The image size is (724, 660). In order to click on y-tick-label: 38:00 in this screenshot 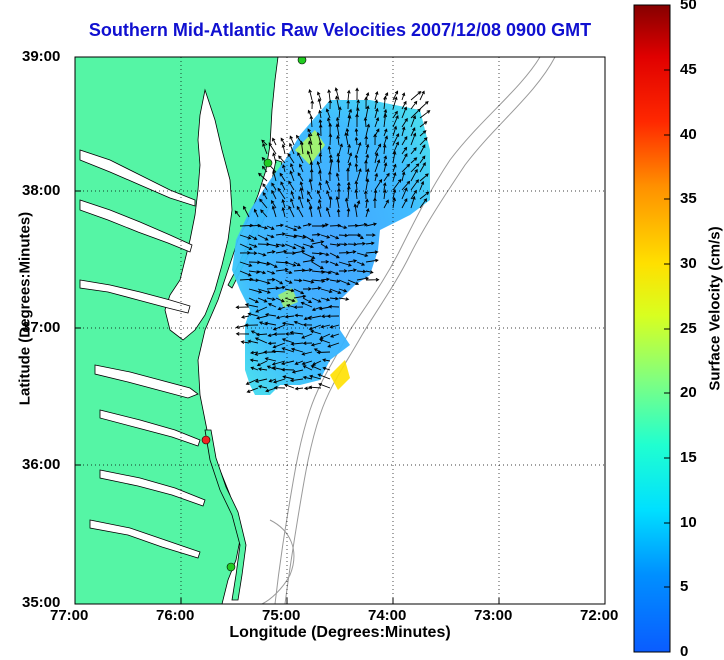, I will do `click(41, 190)`.